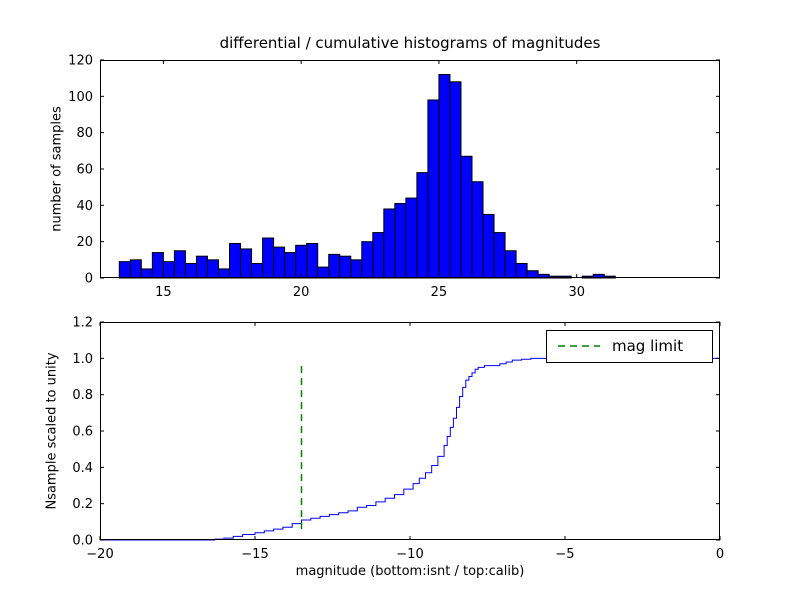  Describe the element at coordinates (576, 292) in the screenshot. I see `x-tick-label: 30` at that location.